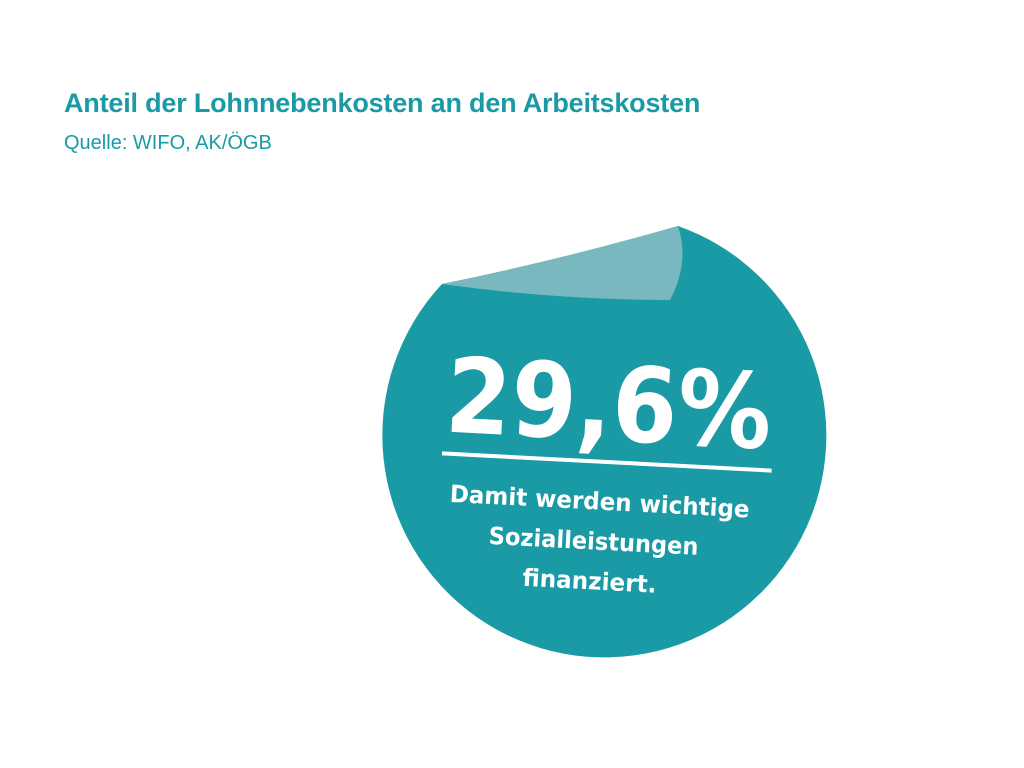 Image resolution: width=1024 pixels, height=768 pixels. What do you see at coordinates (168, 143) in the screenshot?
I see `source-note: Quelle: WIFO, AK/ÖGB` at bounding box center [168, 143].